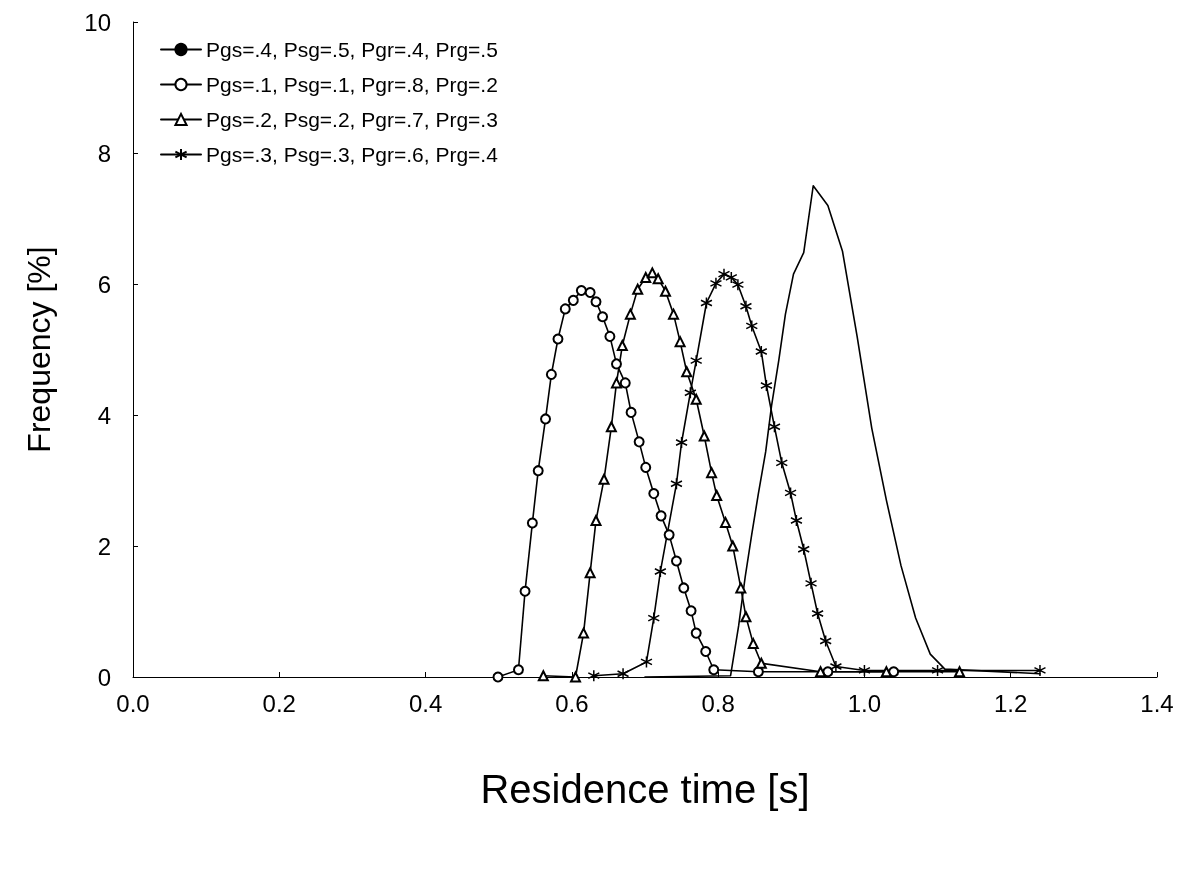  What do you see at coordinates (104, 677) in the screenshot?
I see `y-tick-label: 0` at bounding box center [104, 677].